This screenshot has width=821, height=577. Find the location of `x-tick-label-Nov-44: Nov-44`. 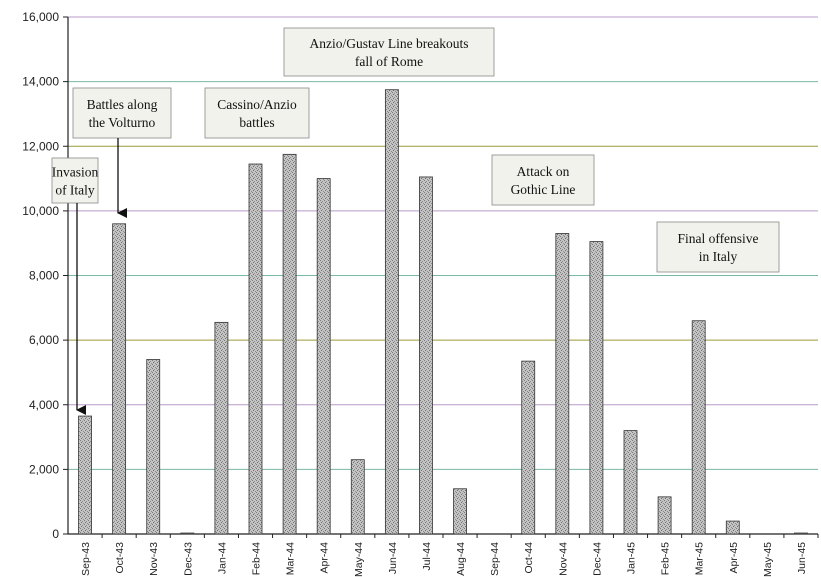

x-tick-label-Nov-44: Nov-44 is located at coordinates (563, 559).